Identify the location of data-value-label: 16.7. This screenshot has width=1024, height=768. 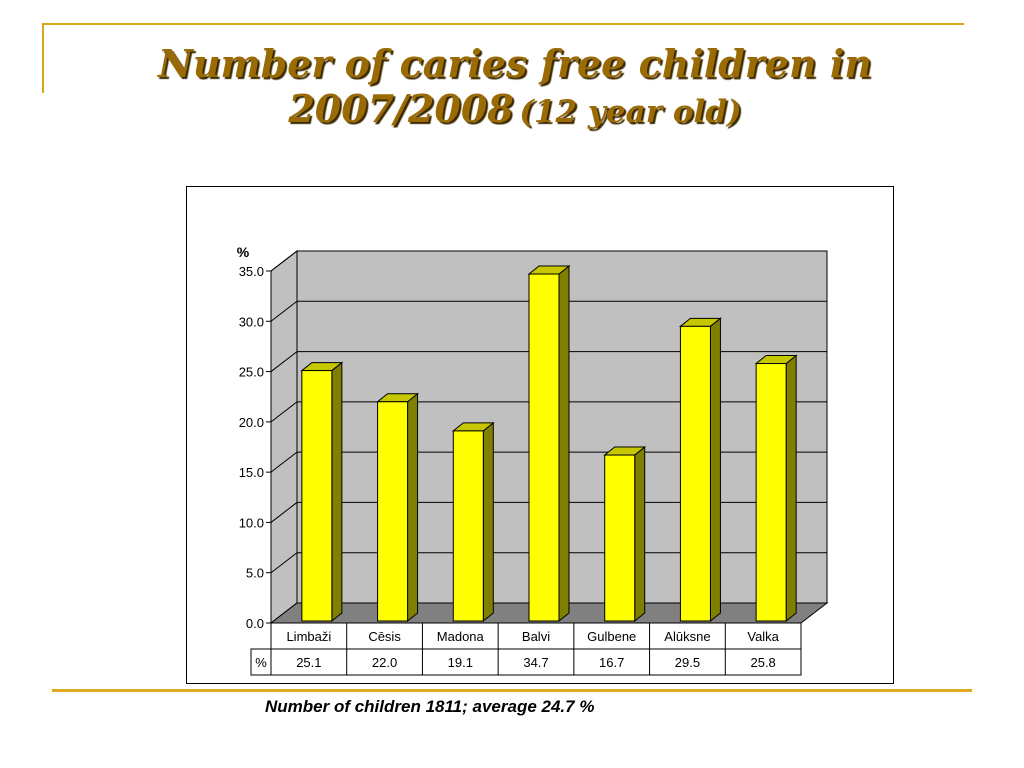
(611, 662).